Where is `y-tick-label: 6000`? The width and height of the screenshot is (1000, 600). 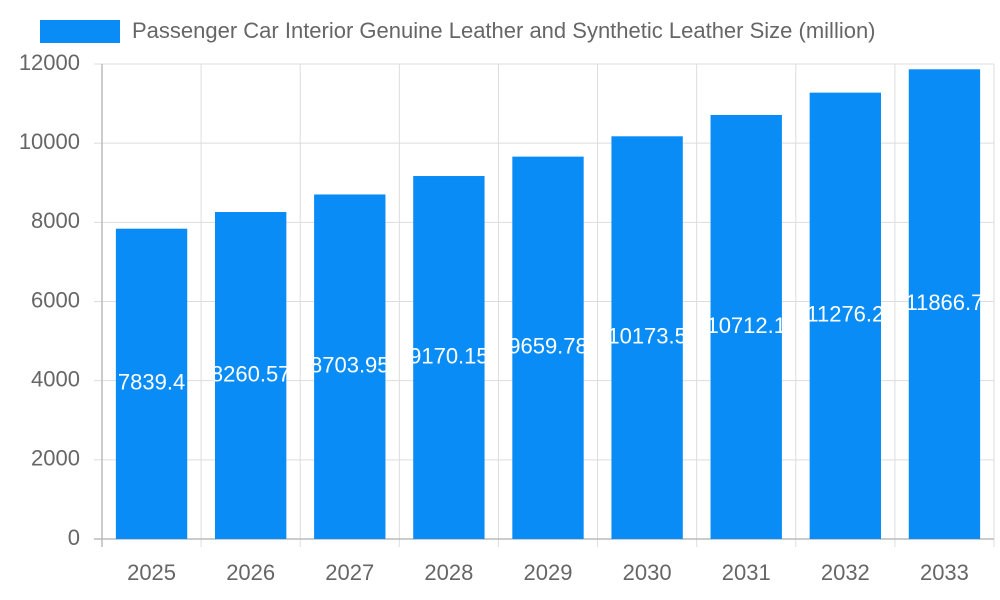 y-tick-label: 6000 is located at coordinates (55, 299).